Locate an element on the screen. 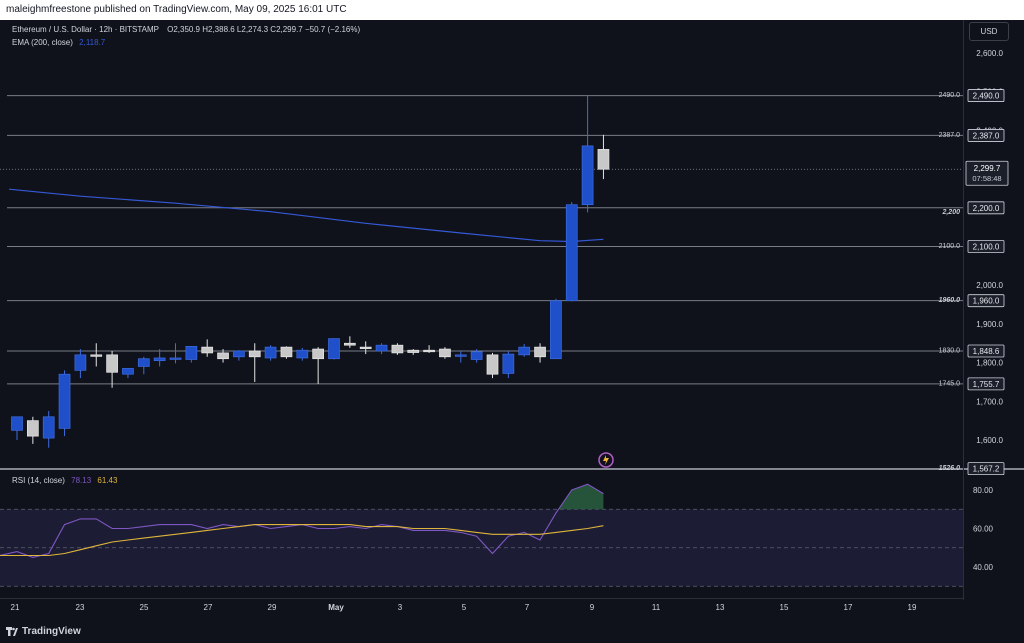 This screenshot has width=1024, height=643. time-axis-tick: 29 is located at coordinates (272, 607).